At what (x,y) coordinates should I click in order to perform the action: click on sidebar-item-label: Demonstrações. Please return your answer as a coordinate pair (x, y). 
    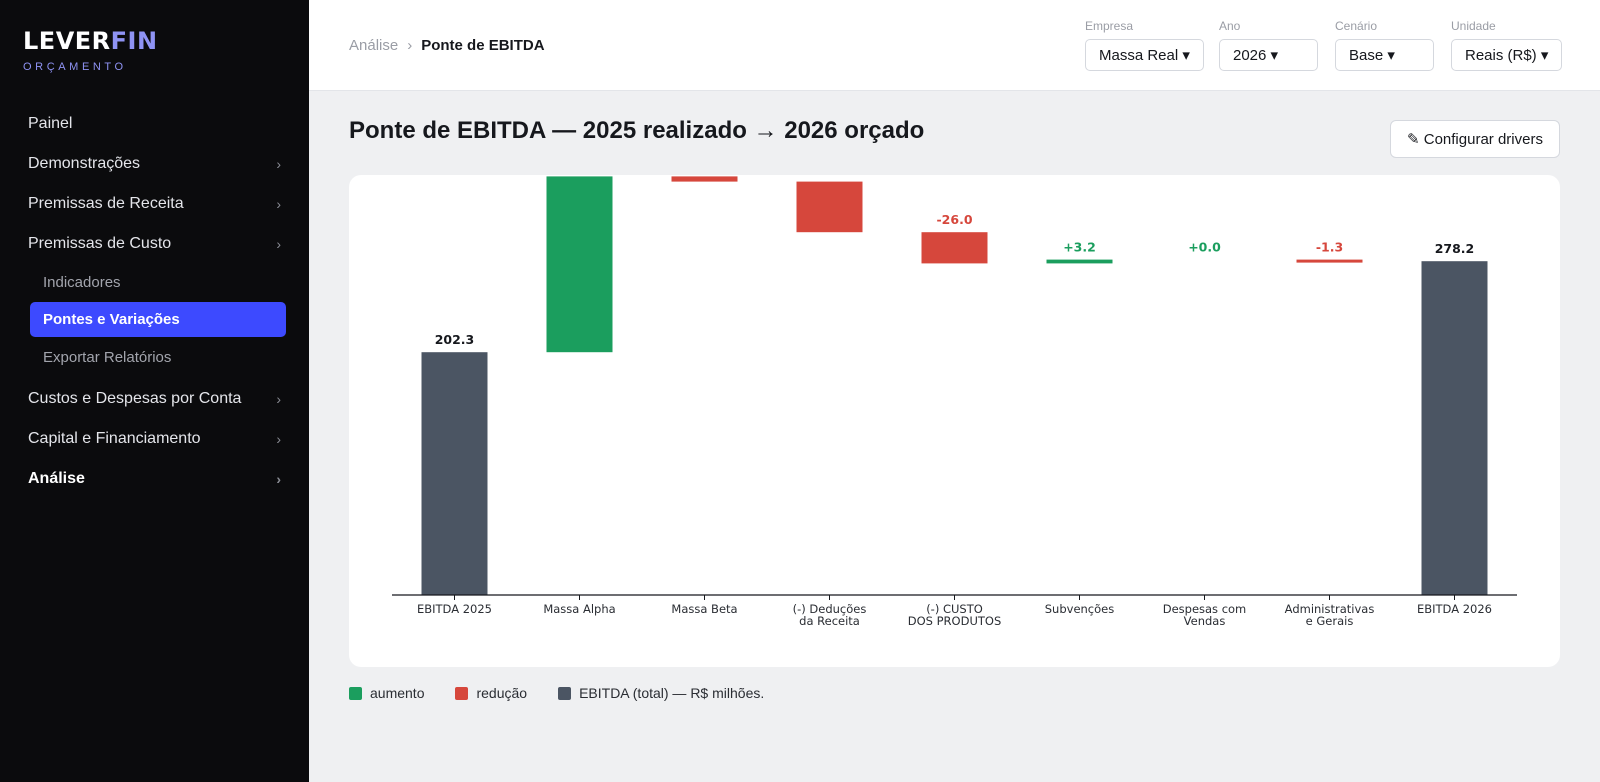
    Looking at the image, I should click on (84, 163).